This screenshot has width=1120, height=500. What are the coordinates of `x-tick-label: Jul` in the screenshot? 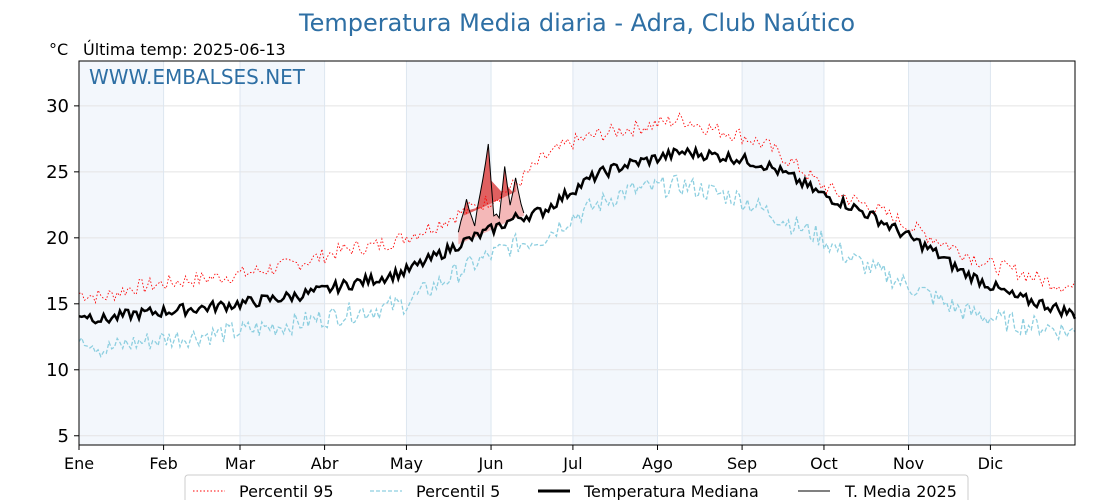 It's located at (572, 463).